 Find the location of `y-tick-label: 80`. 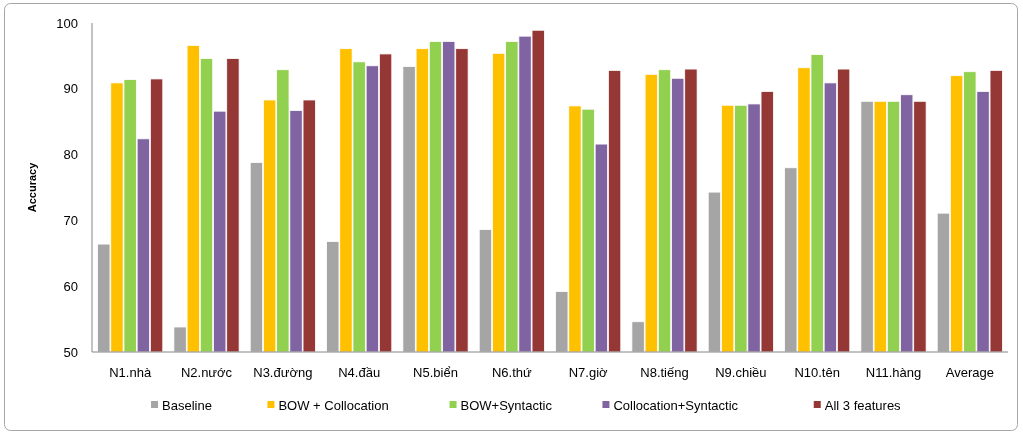

y-tick-label: 80 is located at coordinates (70, 155).